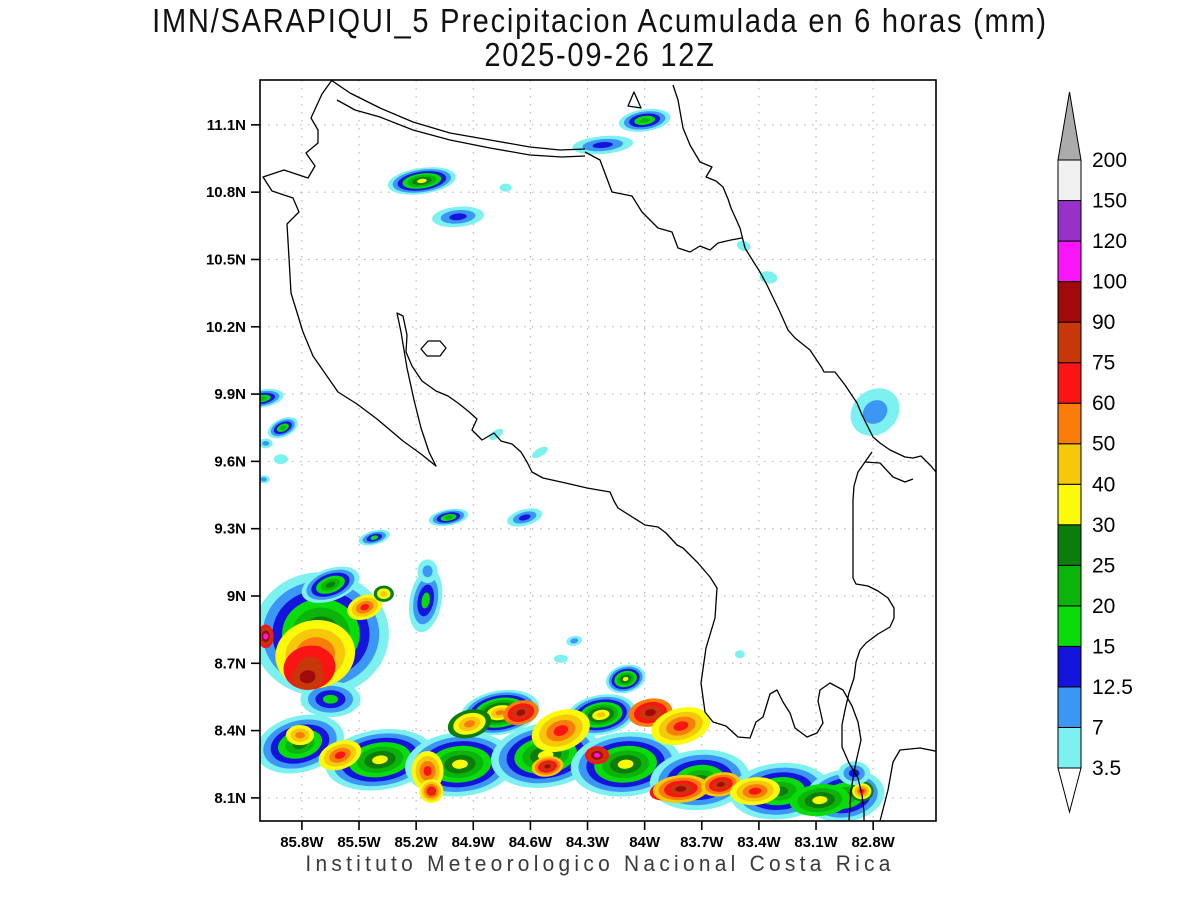  What do you see at coordinates (230, 663) in the screenshot?
I see `lat-tick-label: 8.7N` at bounding box center [230, 663].